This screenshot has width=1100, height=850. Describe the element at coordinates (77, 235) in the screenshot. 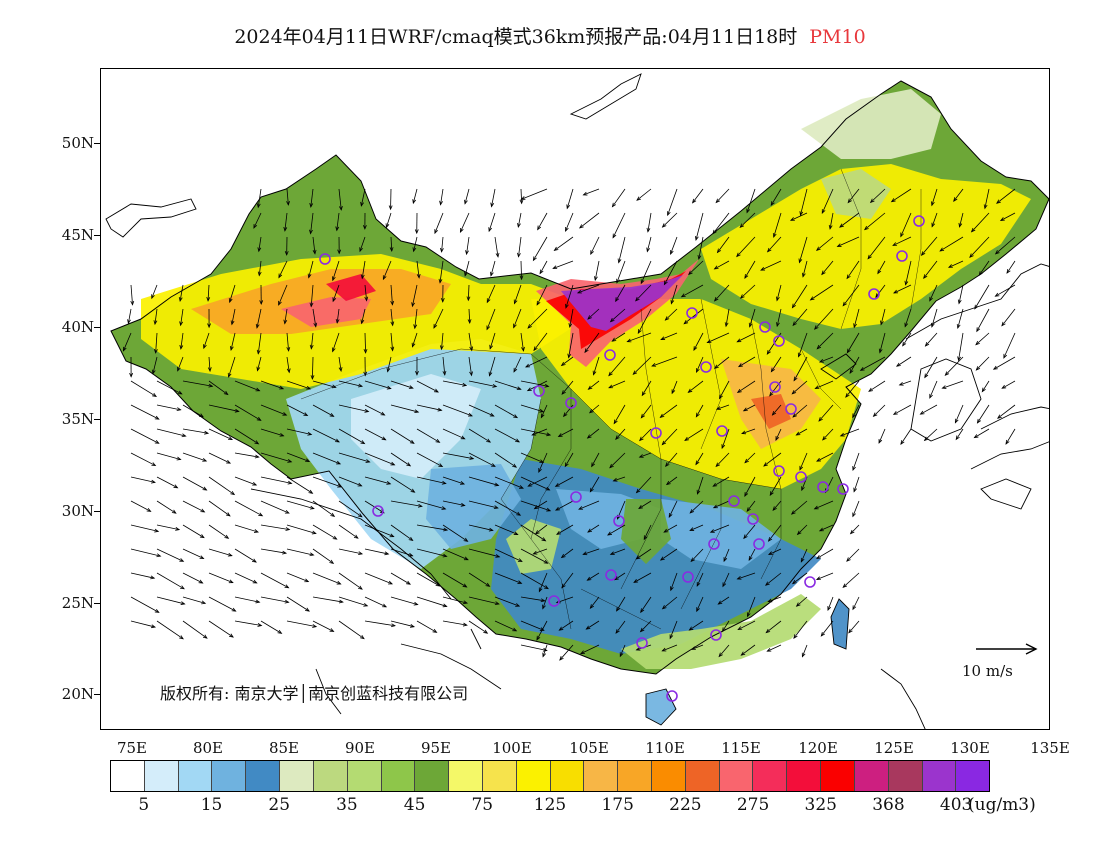

I see `lat-label: 45N` at that location.